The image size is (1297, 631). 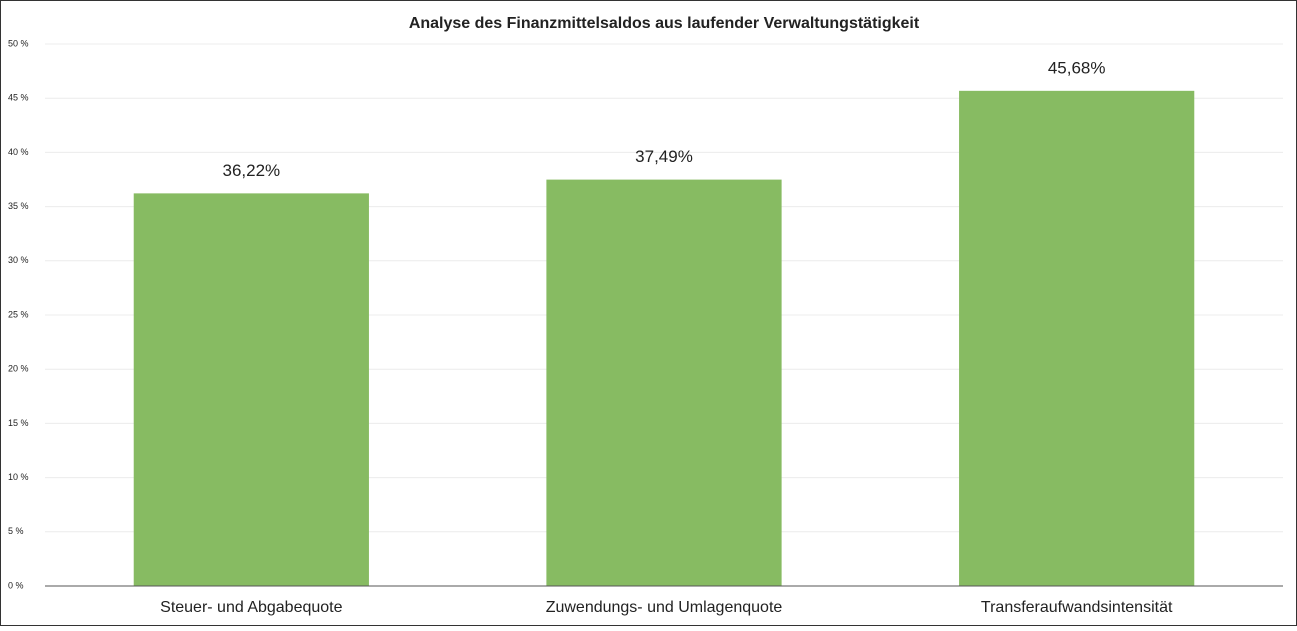 What do you see at coordinates (18, 43) in the screenshot?
I see `y-tick-label: 50 %` at bounding box center [18, 43].